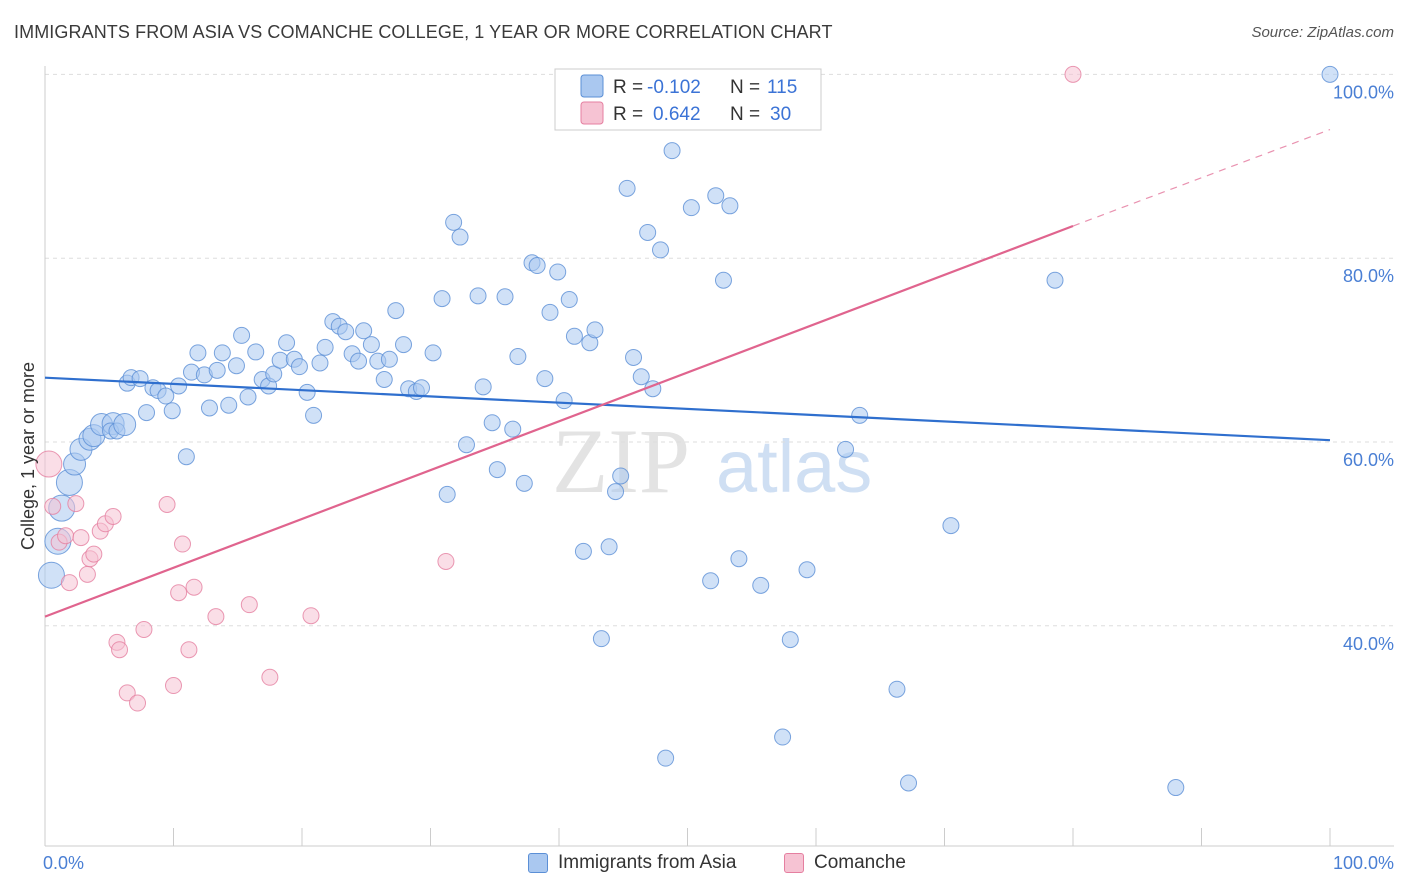 The width and height of the screenshot is (1406, 892). What do you see at coordinates (794, 863) in the screenshot?
I see `legend-swatch-comanche-bottom` at bounding box center [794, 863].